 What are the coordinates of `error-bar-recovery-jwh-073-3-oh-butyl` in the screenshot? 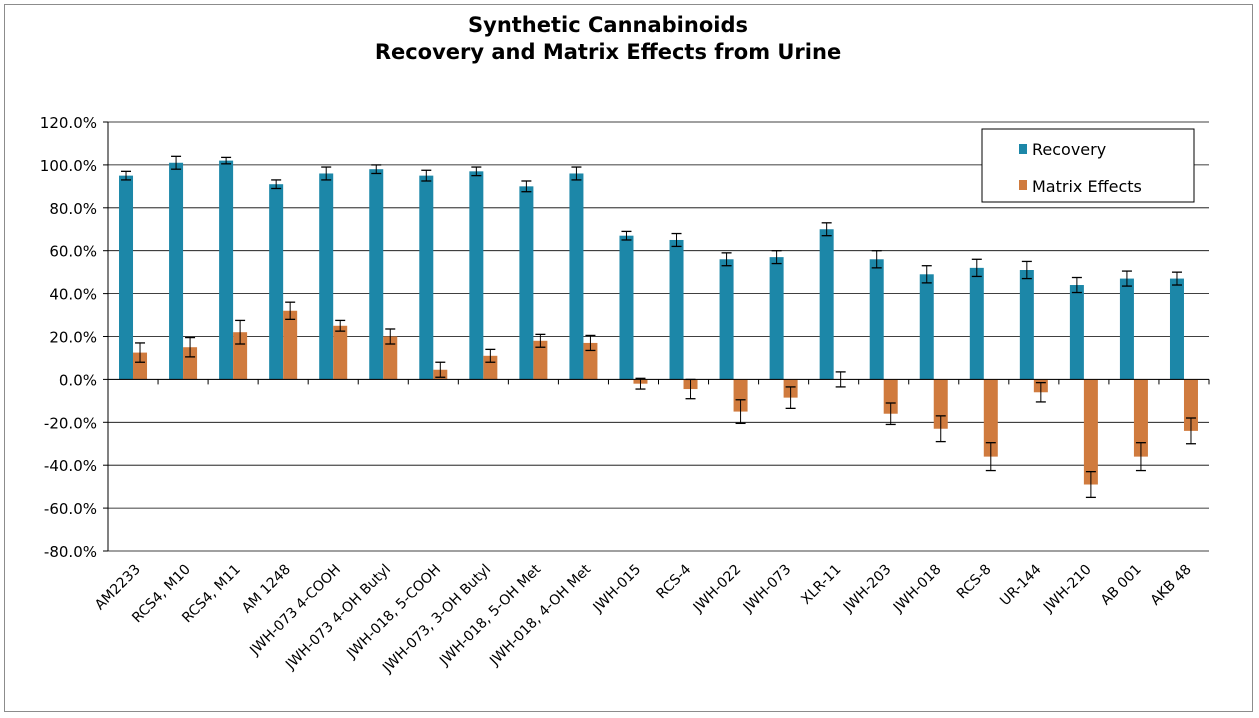 It's located at (476, 171).